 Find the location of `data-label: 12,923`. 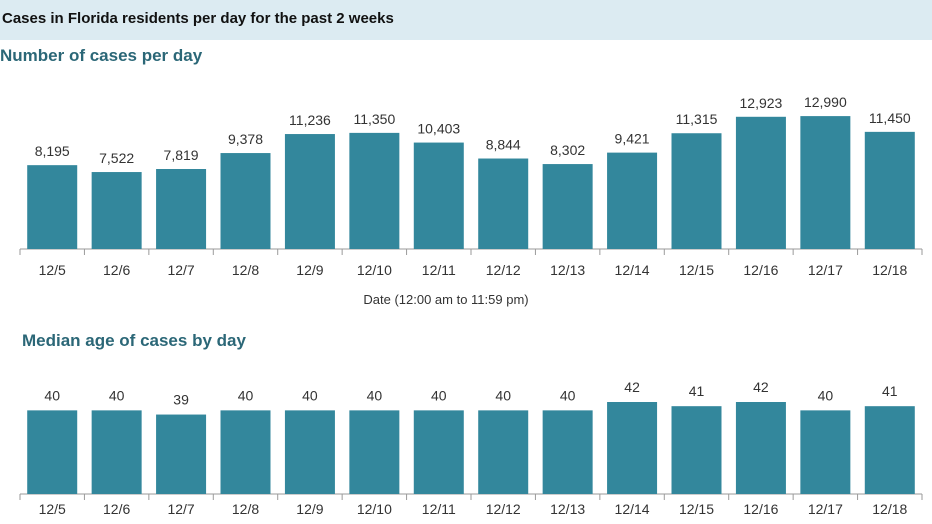

data-label: 12,923 is located at coordinates (761, 103).